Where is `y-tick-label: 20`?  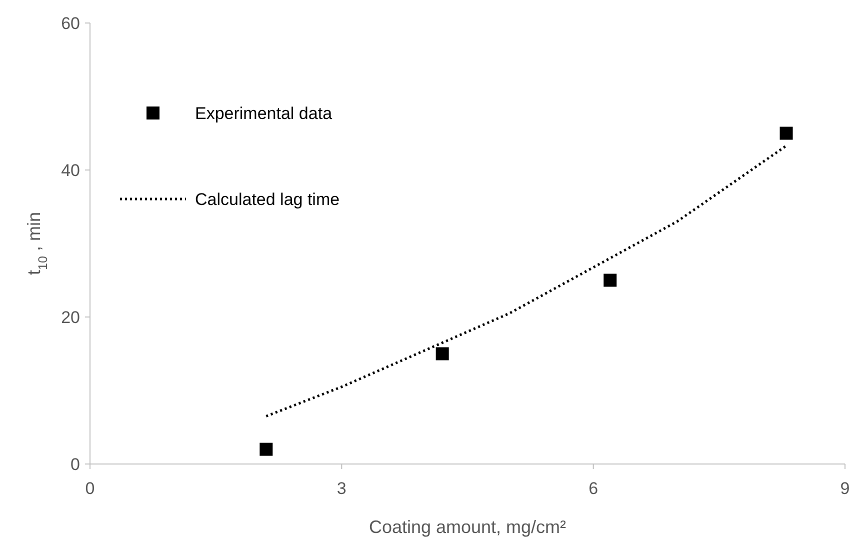
y-tick-label: 20 is located at coordinates (70, 317).